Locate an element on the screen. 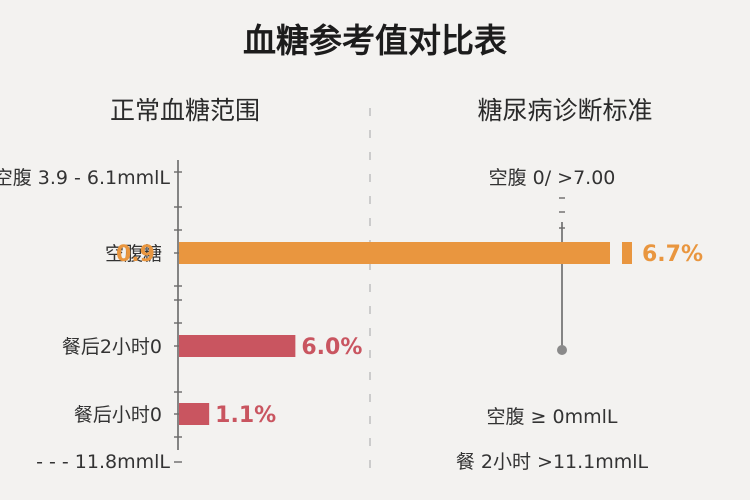 The image size is (750, 500). right-note-2: 餐 2小时 >11.1mmlL is located at coordinates (552, 462).